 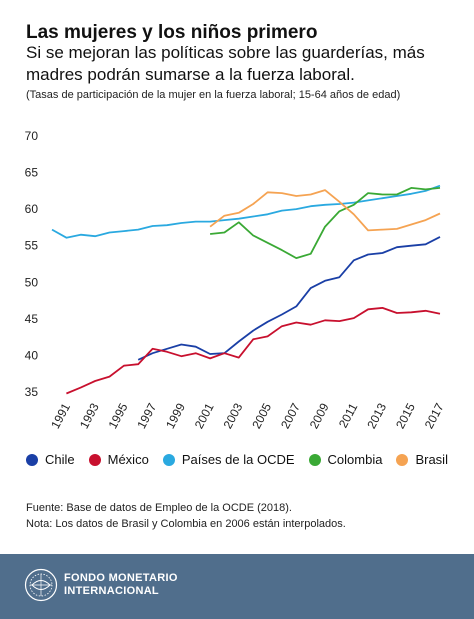 I want to click on x-tick-label: 2005, so click(x=261, y=416).